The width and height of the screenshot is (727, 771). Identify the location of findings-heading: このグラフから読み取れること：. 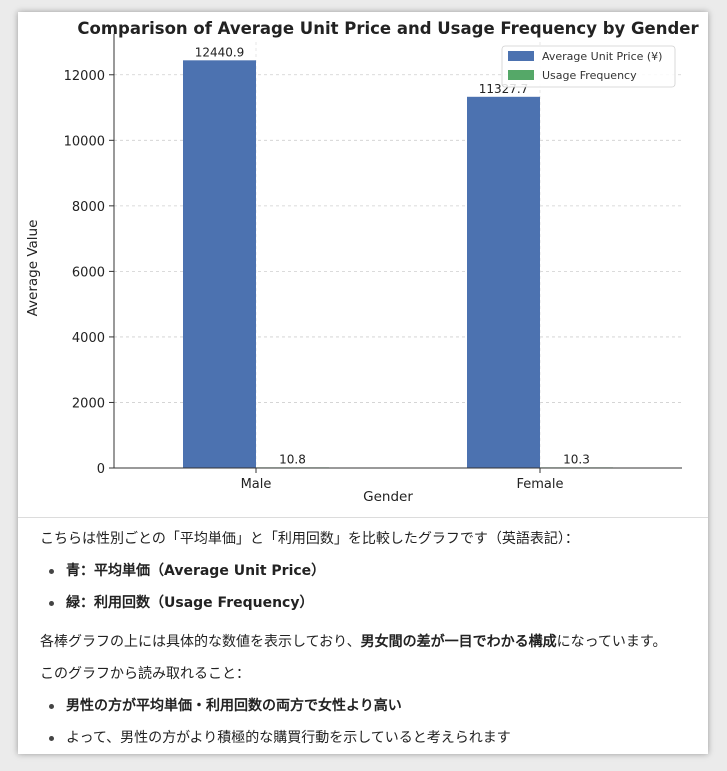
(145, 674).